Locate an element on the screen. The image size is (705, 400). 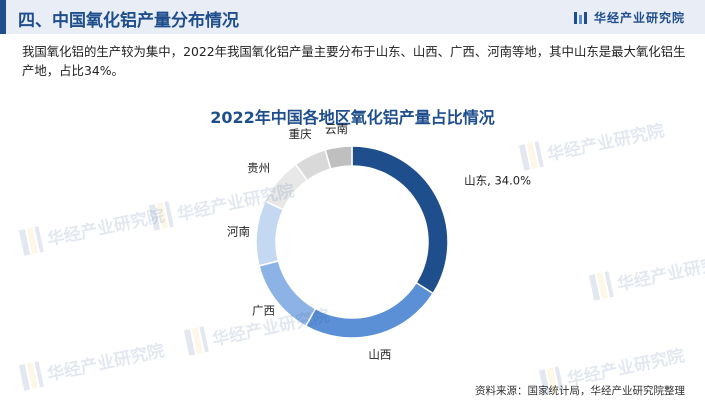
label-yunnan: 云南 is located at coordinates (336, 129).